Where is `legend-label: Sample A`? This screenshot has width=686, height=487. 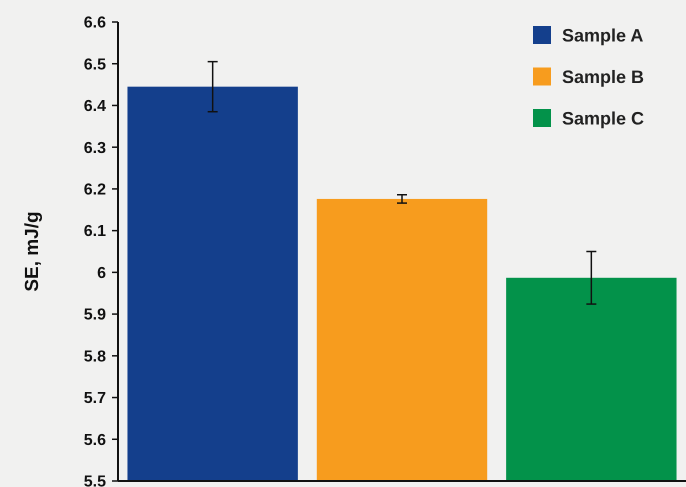
legend-label: Sample A is located at coordinates (603, 35).